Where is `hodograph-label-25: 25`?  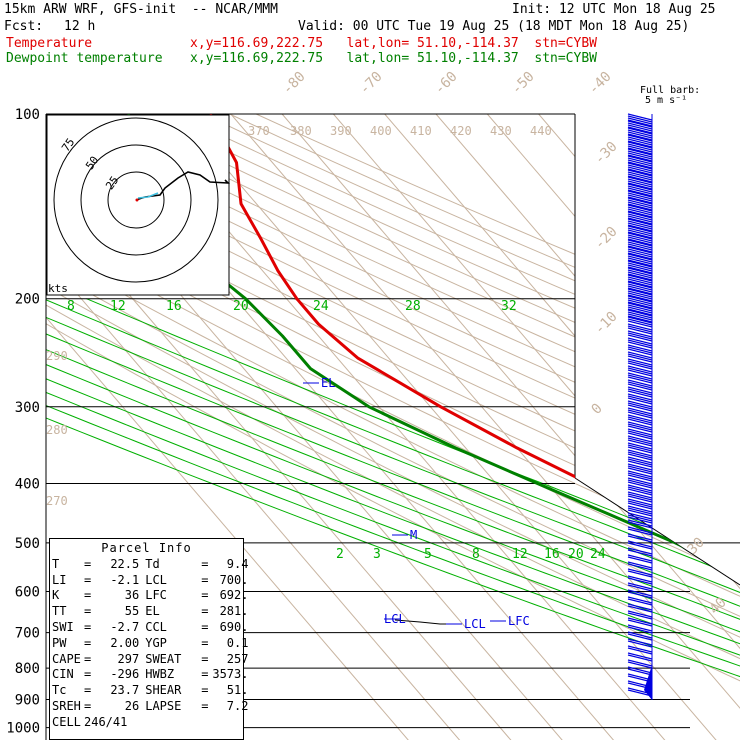 hodograph-label-25: 25 is located at coordinates (112, 183).